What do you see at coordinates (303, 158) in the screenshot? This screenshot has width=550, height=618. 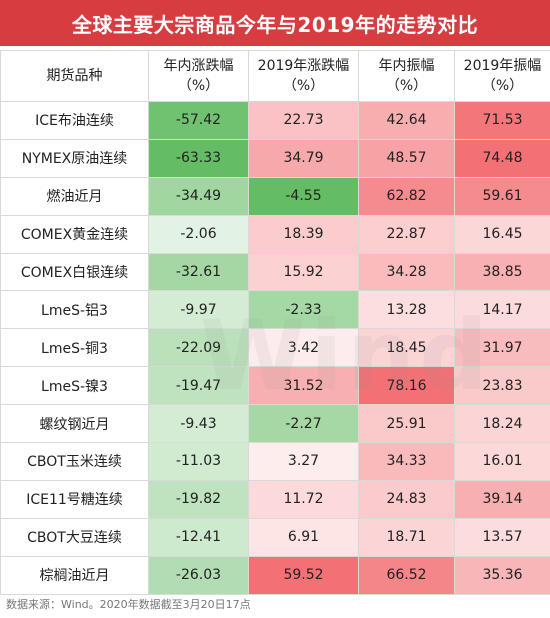 I see `cell-2019-change: 34.79` at bounding box center [303, 158].